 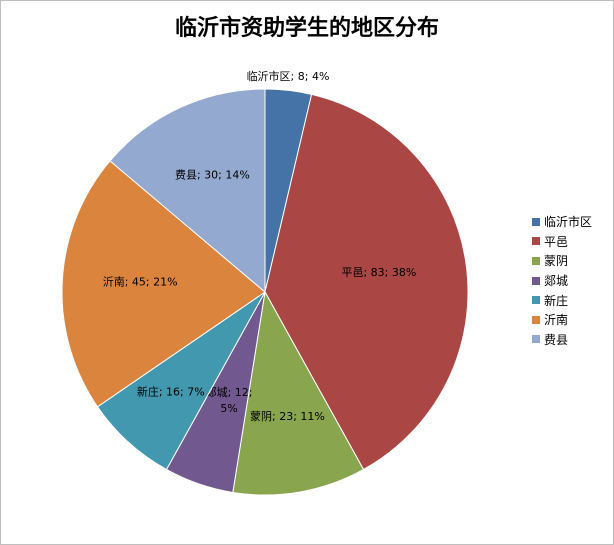 What do you see at coordinates (556, 320) in the screenshot?
I see `legend-label: 沂南` at bounding box center [556, 320].